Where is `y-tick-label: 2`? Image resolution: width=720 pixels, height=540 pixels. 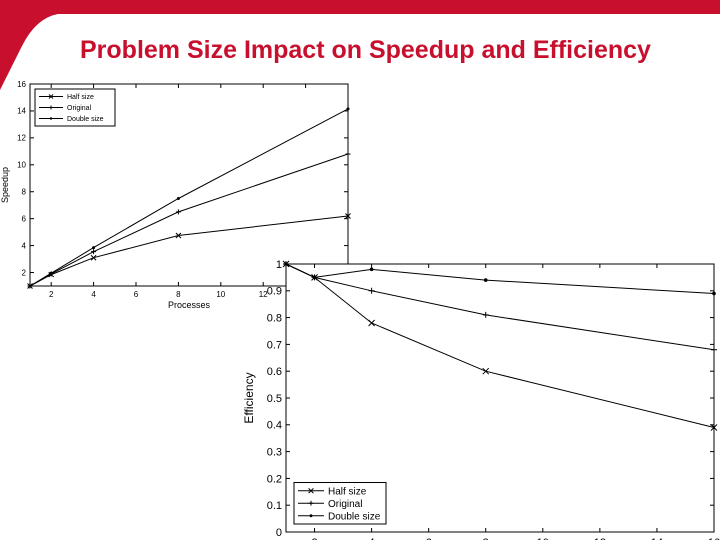 y-tick-label: 2 is located at coordinates (24, 272).